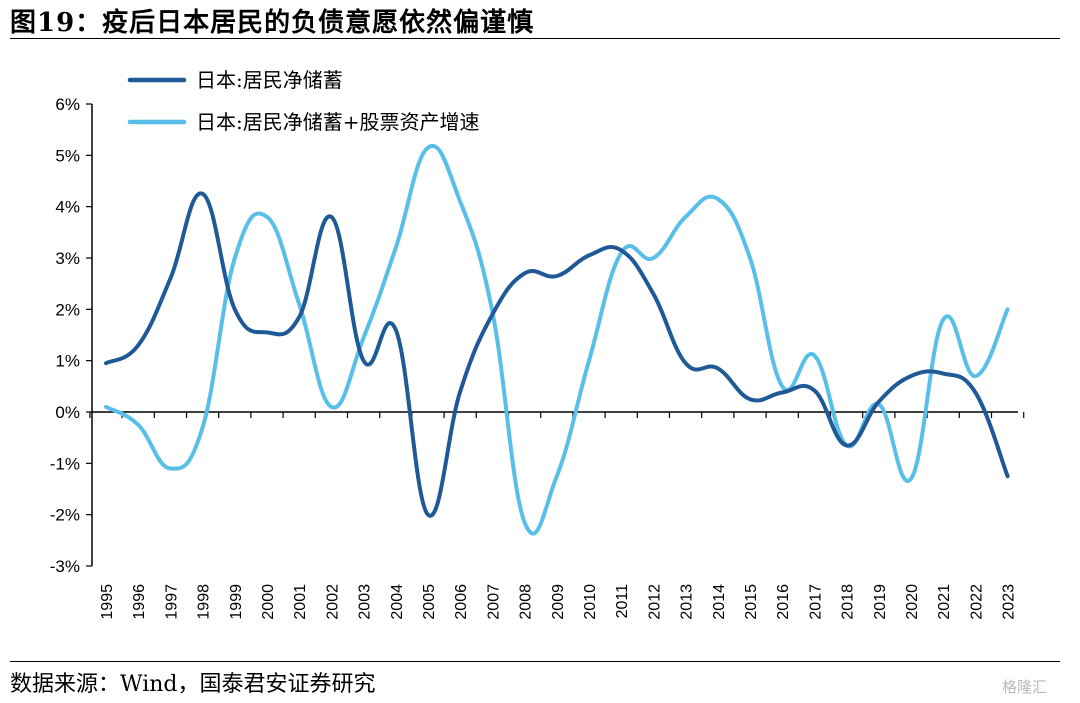 The image size is (1080, 703). What do you see at coordinates (654, 602) in the screenshot?
I see `x-tick-label: 2012` at bounding box center [654, 602].